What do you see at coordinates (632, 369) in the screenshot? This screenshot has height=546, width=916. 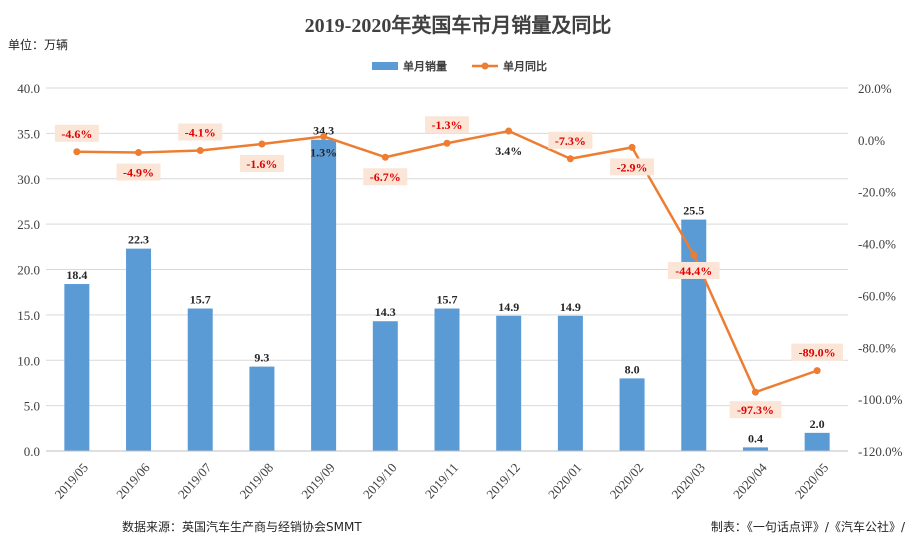 I see `bar-value-label: 8.0` at bounding box center [632, 369].